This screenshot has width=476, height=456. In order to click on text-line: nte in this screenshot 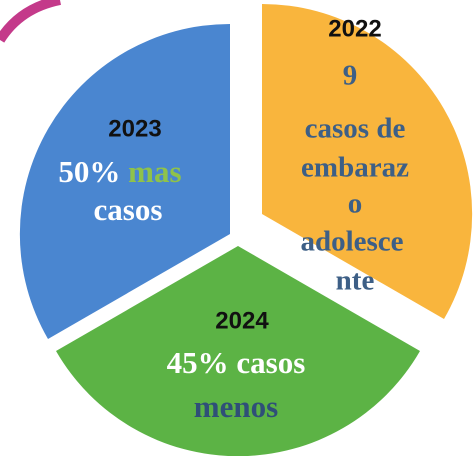, I will do `click(355, 281)`.